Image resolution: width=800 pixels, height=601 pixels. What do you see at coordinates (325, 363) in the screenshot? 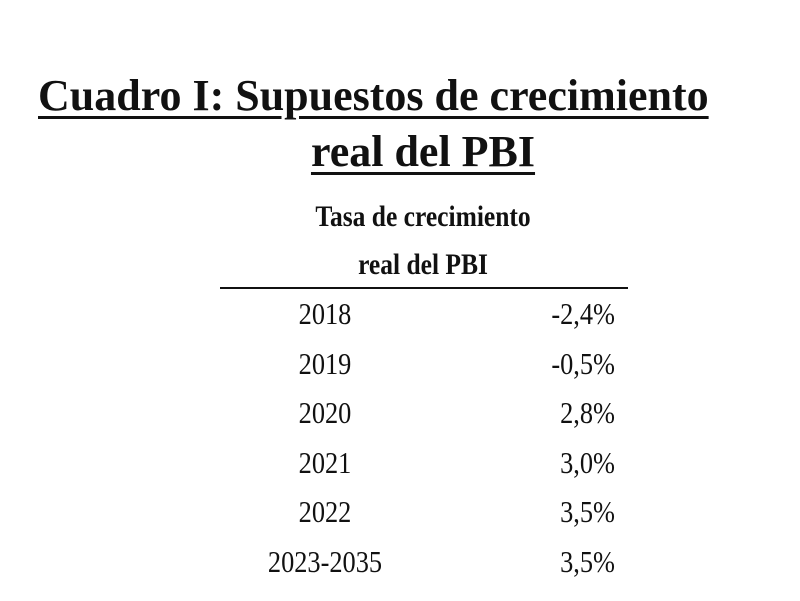
I see `row-year: 2019` at bounding box center [325, 363].